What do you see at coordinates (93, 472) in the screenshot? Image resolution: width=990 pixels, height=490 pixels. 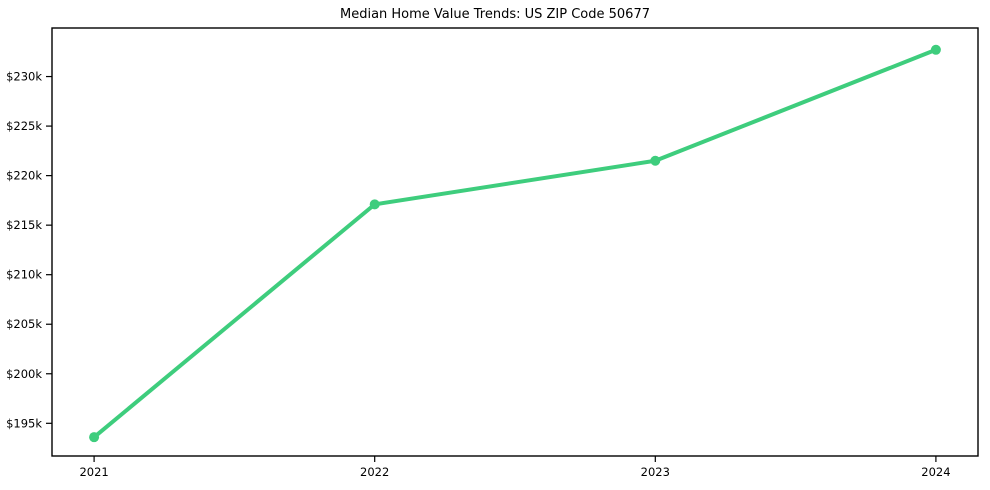 I see `x-tick-label: 2021` at bounding box center [93, 472].